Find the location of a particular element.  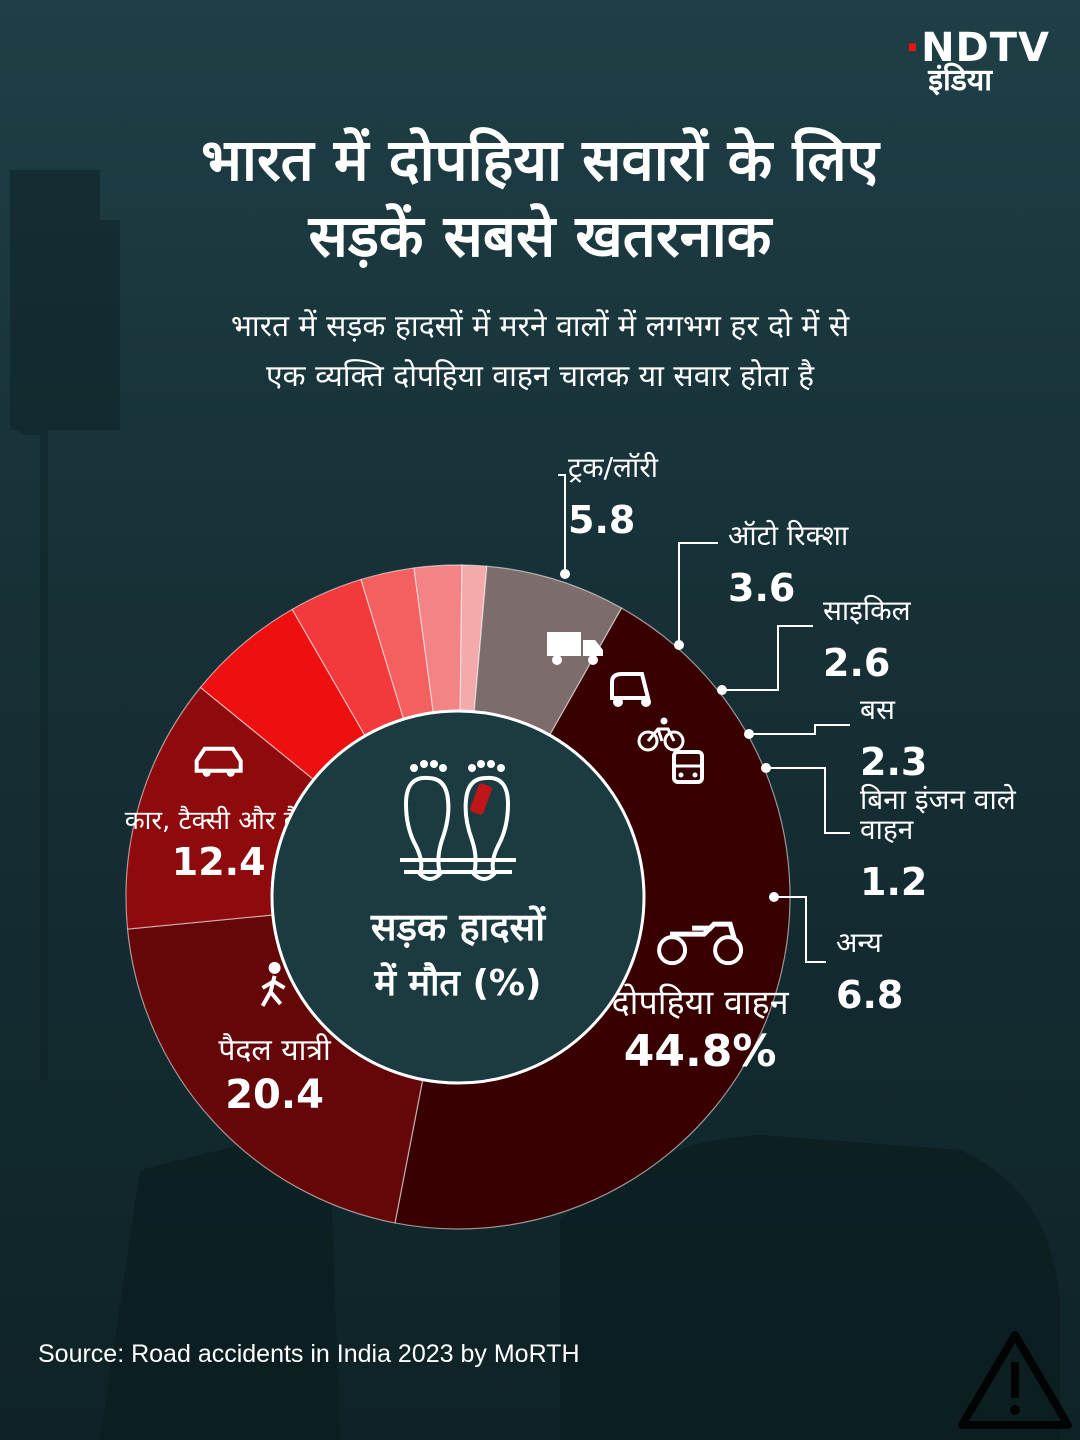

slice-label: ट्रक/लॉरी 5.8 is located at coordinates (603, 558).